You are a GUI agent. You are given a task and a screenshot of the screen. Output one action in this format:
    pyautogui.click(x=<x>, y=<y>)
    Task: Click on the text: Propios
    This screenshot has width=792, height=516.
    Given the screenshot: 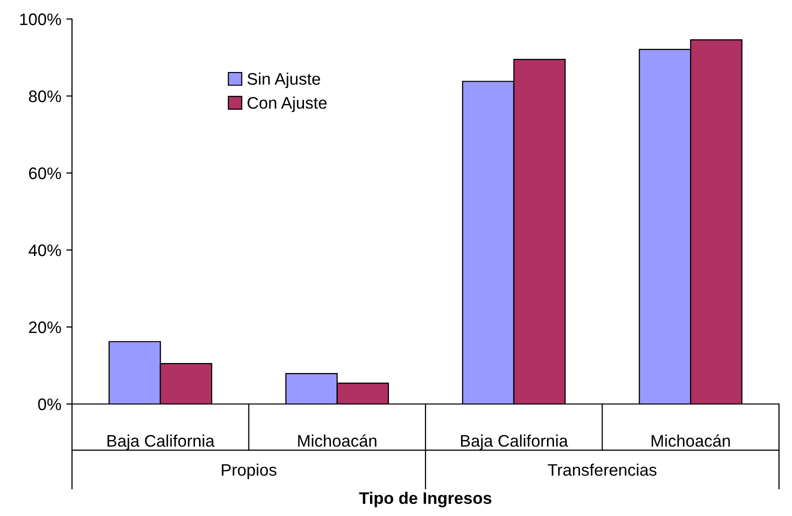 What is the action you would take?
    pyautogui.click(x=249, y=472)
    